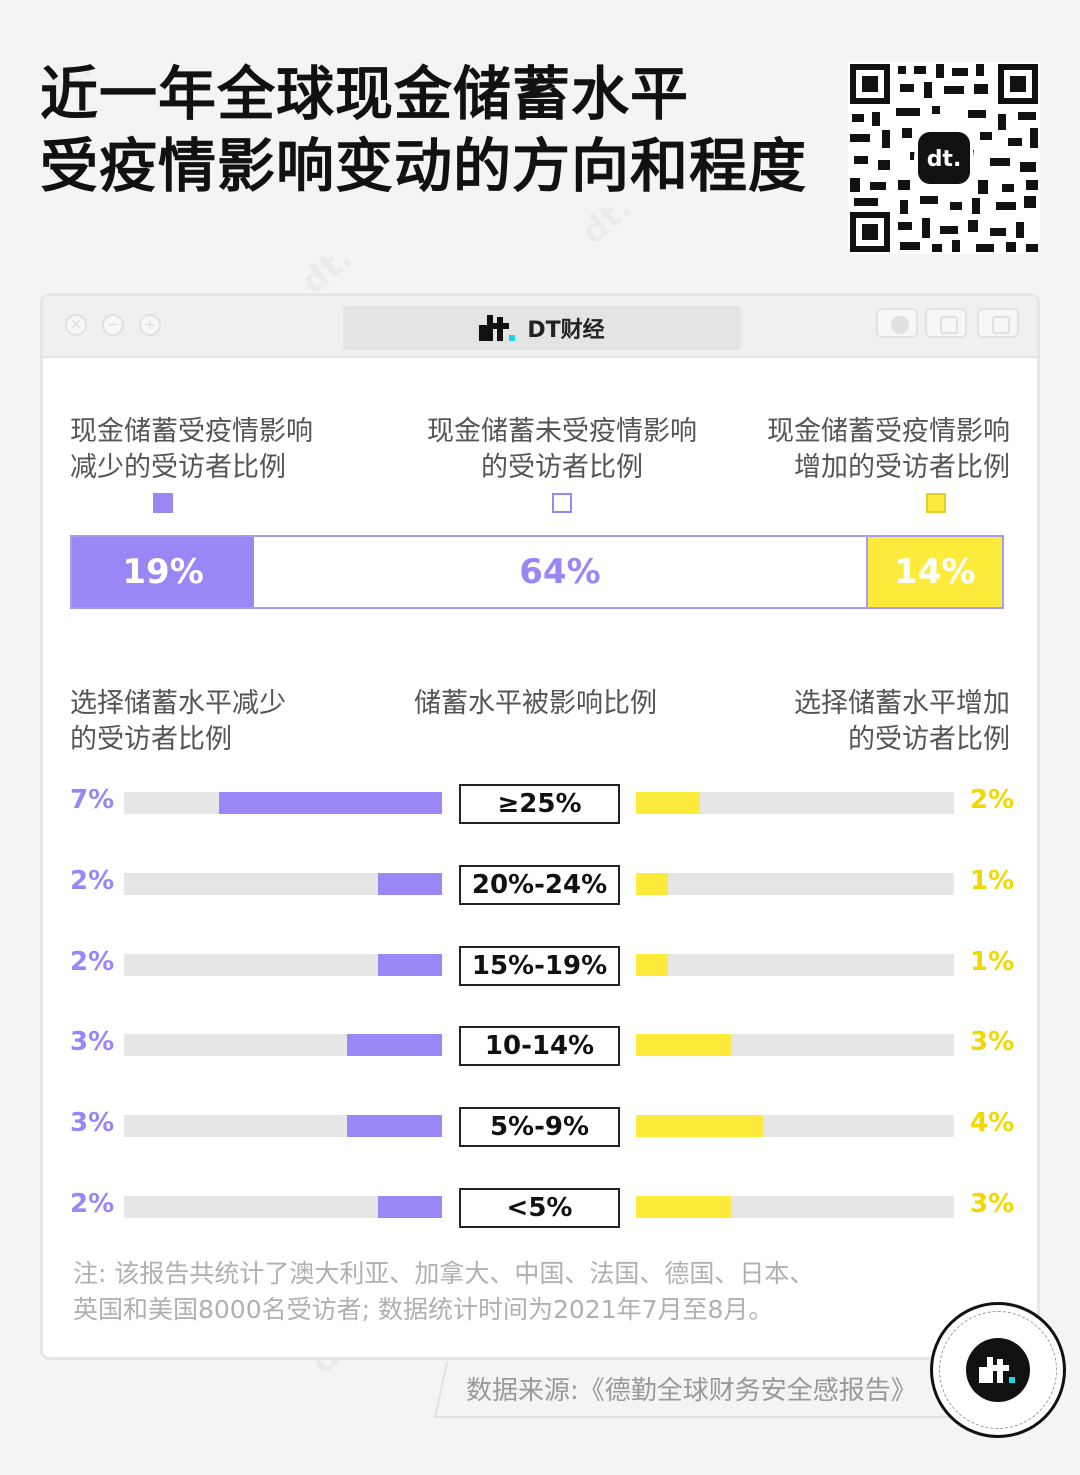  What do you see at coordinates (539, 1208) in the screenshot?
I see `band-label: <5%` at bounding box center [539, 1208].